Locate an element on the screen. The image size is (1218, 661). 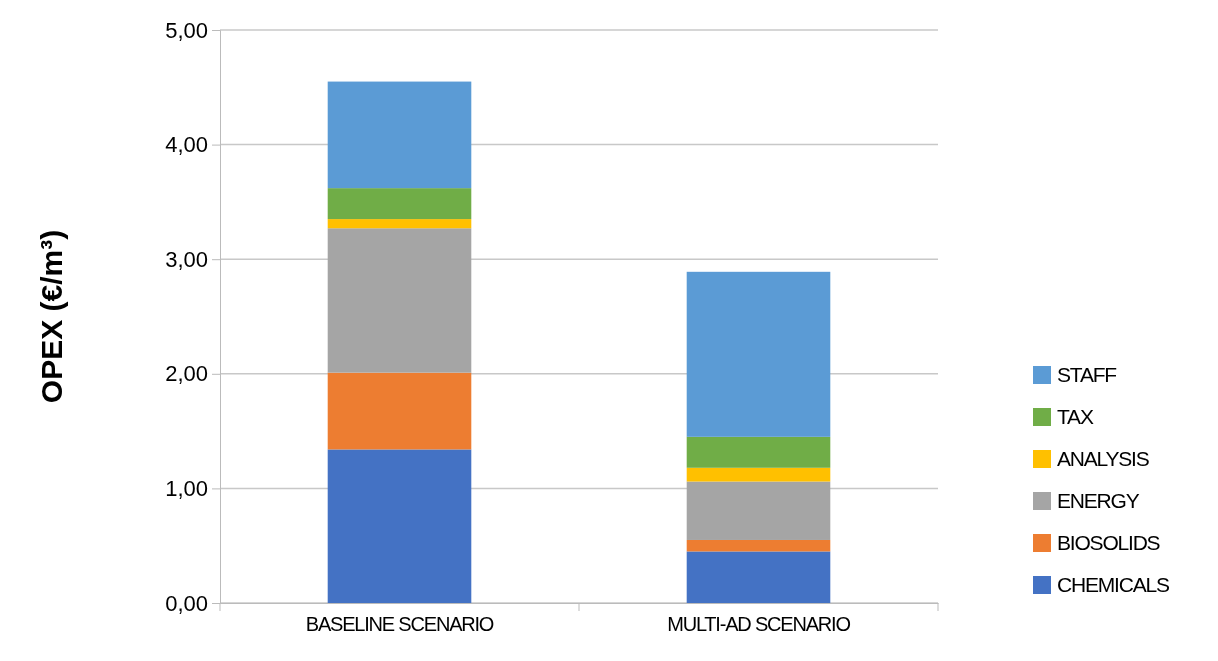
legend-label: ENERGY is located at coordinates (1098, 500).